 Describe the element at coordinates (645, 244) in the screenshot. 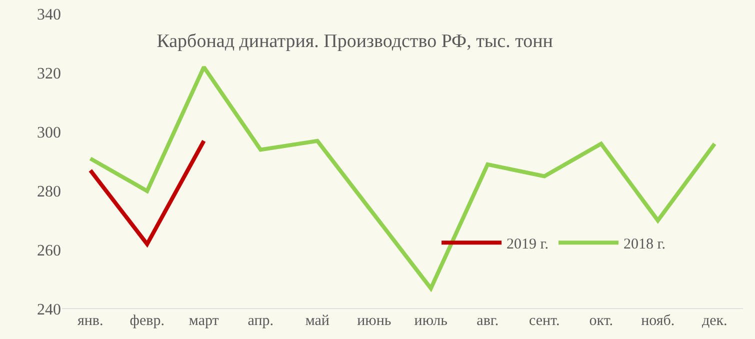

I see `legend-label: 2018 г.` at that location.